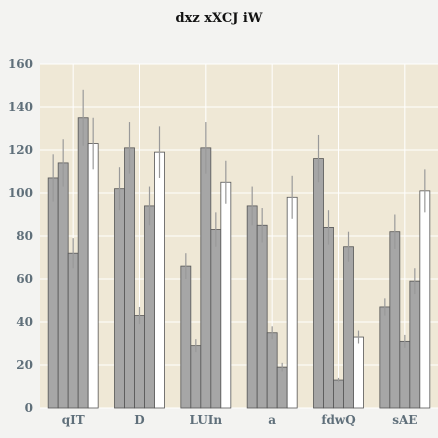 This screenshot has height=438, width=438. I want to click on y-tick-label: 20, so click(24, 365).